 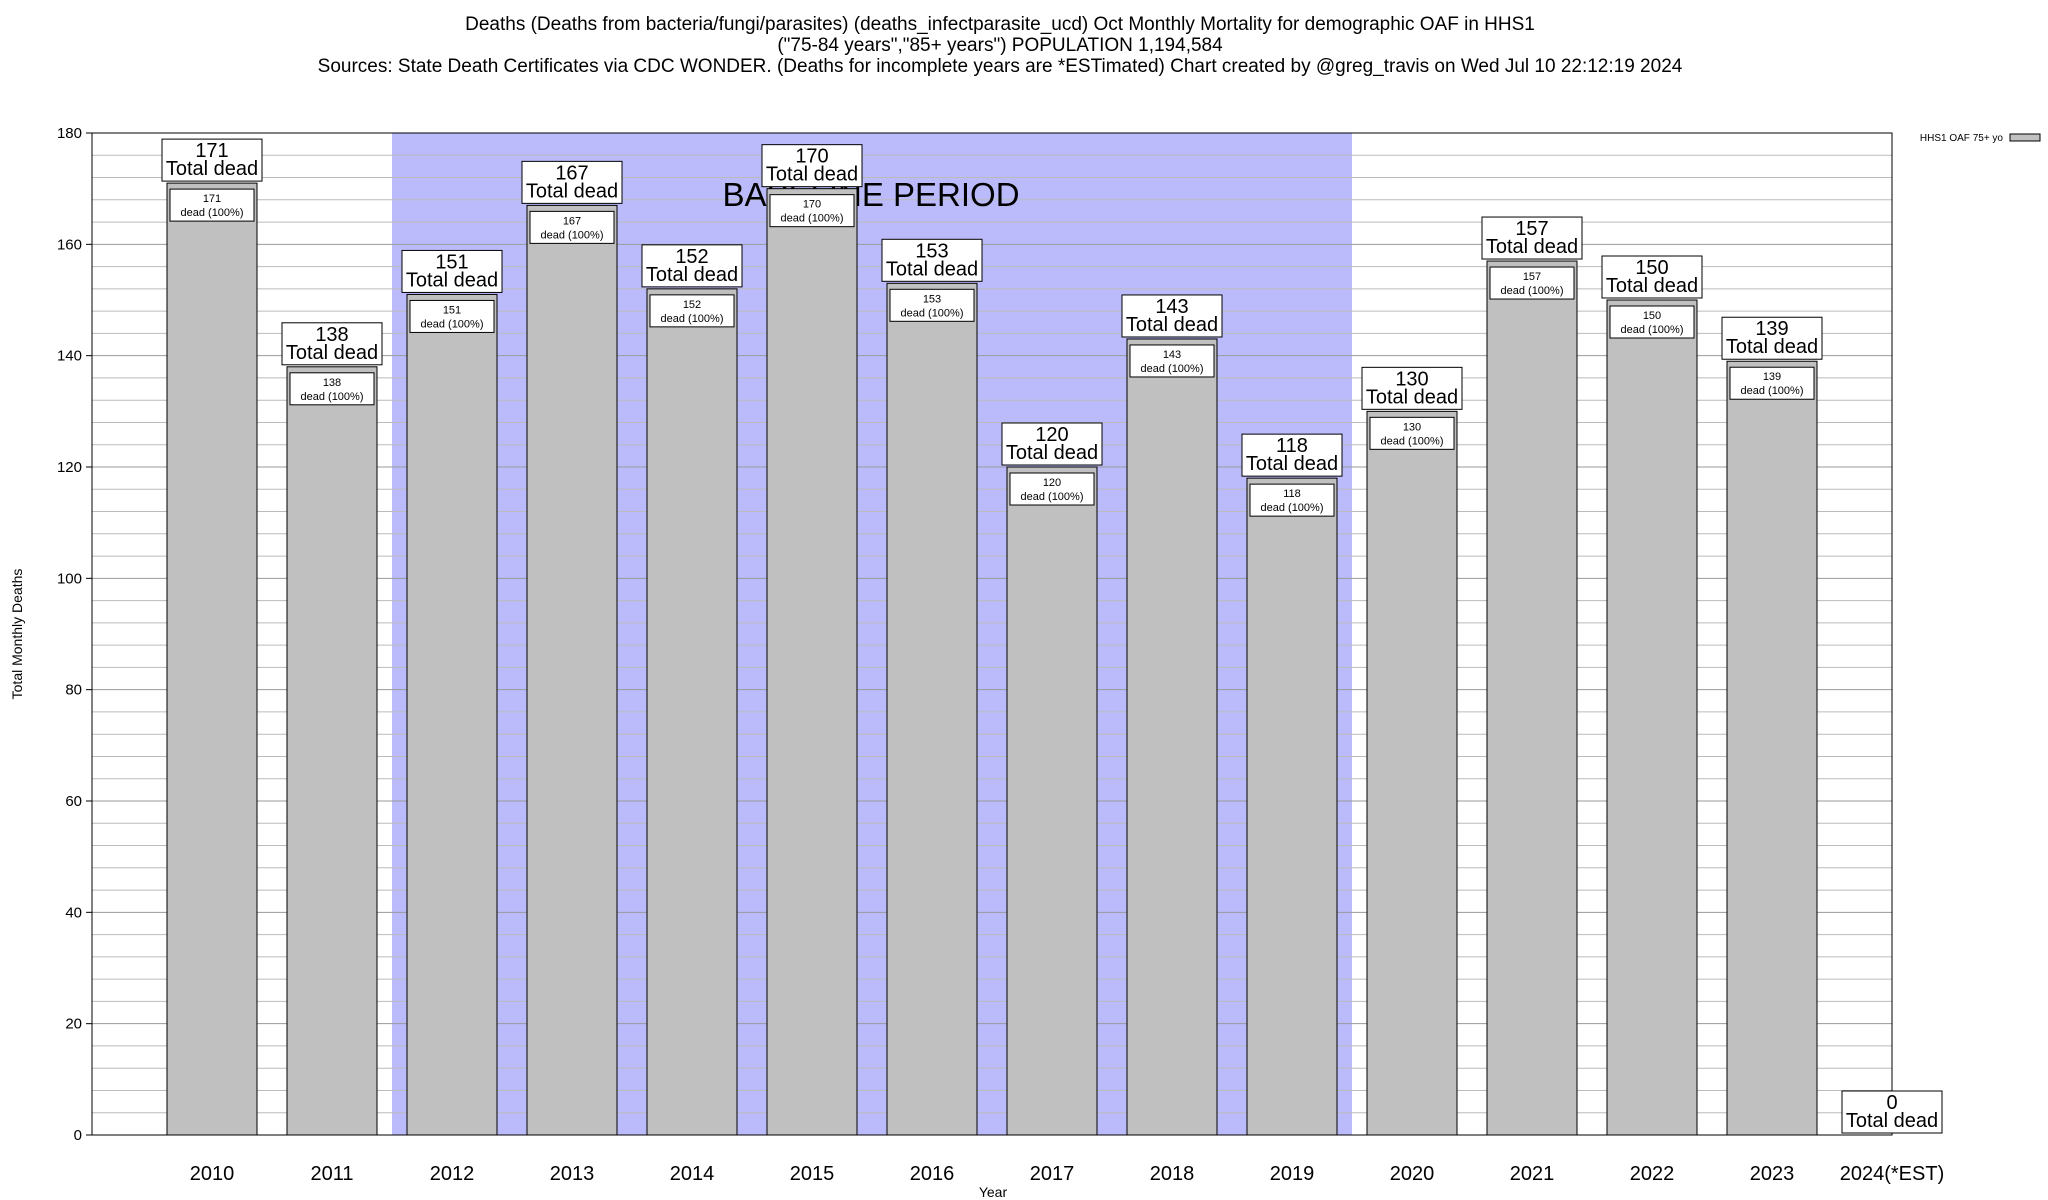 What do you see at coordinates (452, 310) in the screenshot?
I see `inner-value-label: 151` at bounding box center [452, 310].